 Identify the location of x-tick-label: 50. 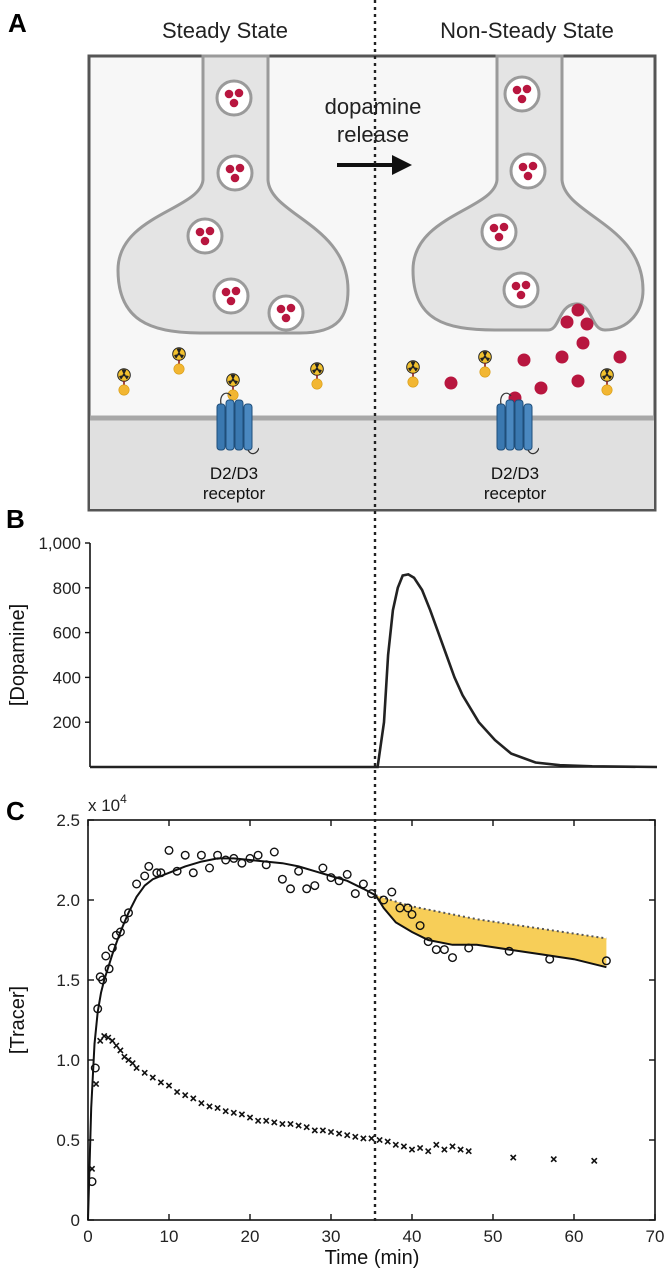
(493, 1236).